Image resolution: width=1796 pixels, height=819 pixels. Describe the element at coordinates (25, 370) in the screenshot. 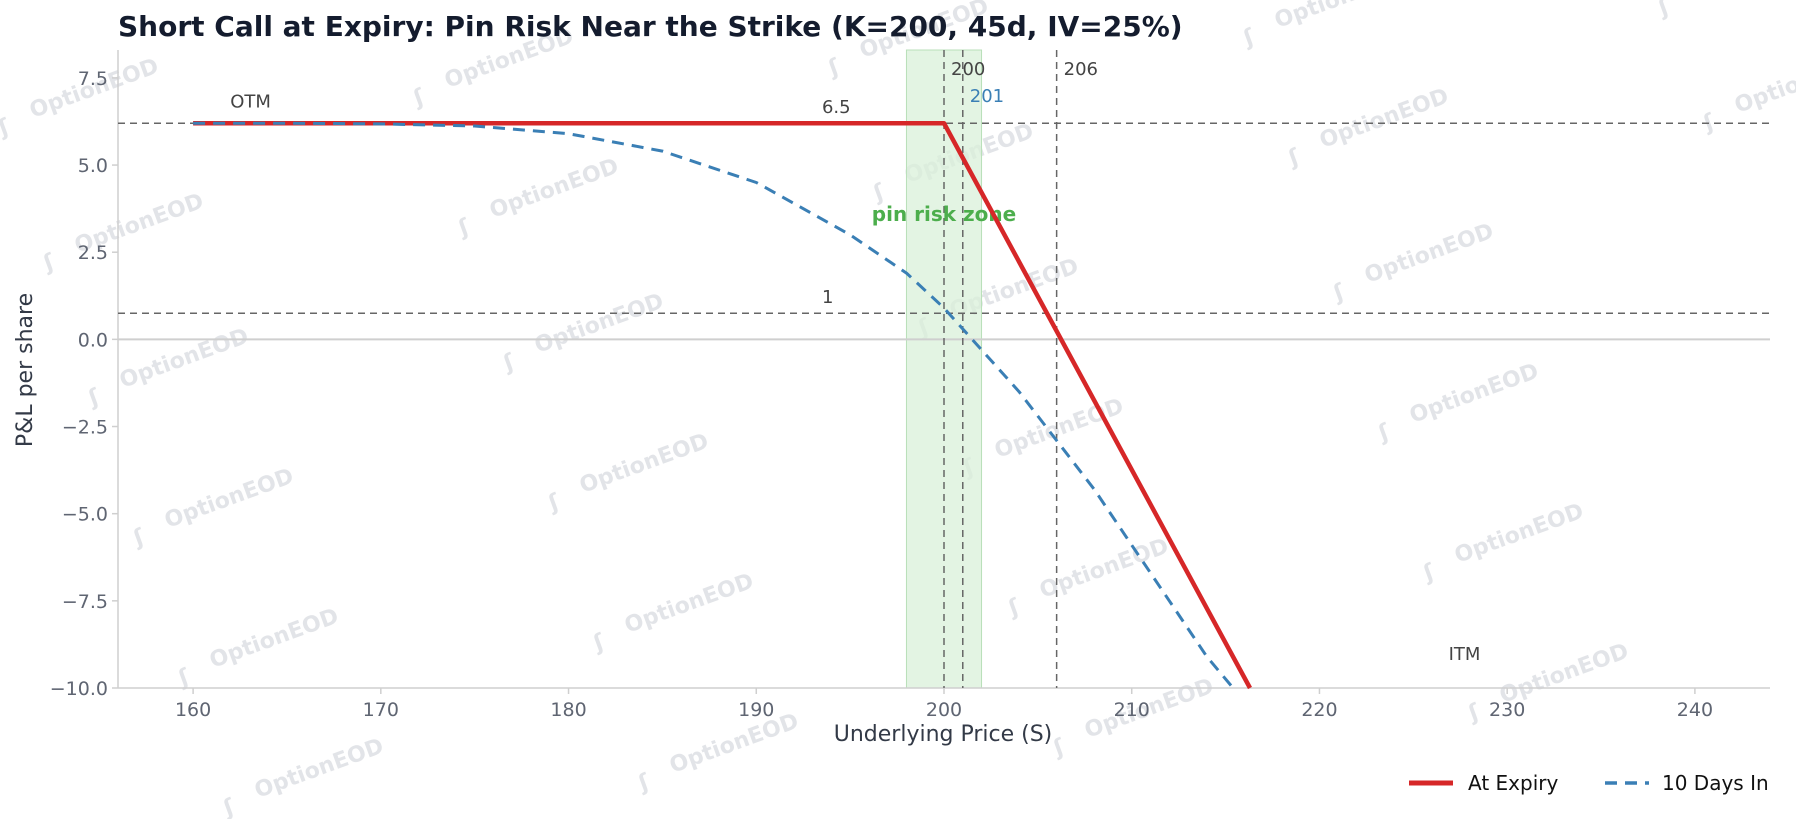

I see `y-axis-label: P&L per share` at that location.